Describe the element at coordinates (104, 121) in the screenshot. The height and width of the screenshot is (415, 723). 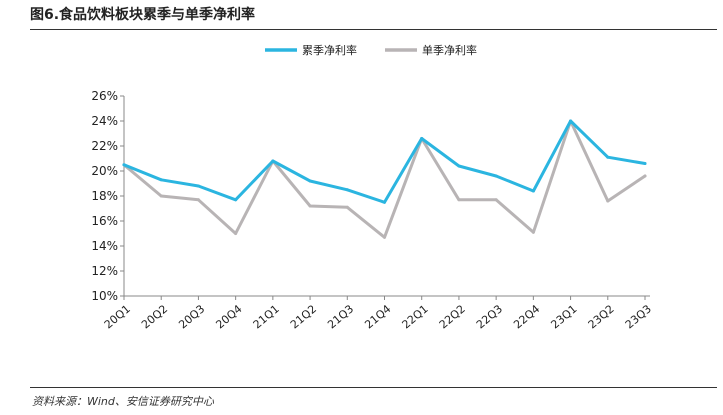
I see `y-tick-label: 24%` at that location.